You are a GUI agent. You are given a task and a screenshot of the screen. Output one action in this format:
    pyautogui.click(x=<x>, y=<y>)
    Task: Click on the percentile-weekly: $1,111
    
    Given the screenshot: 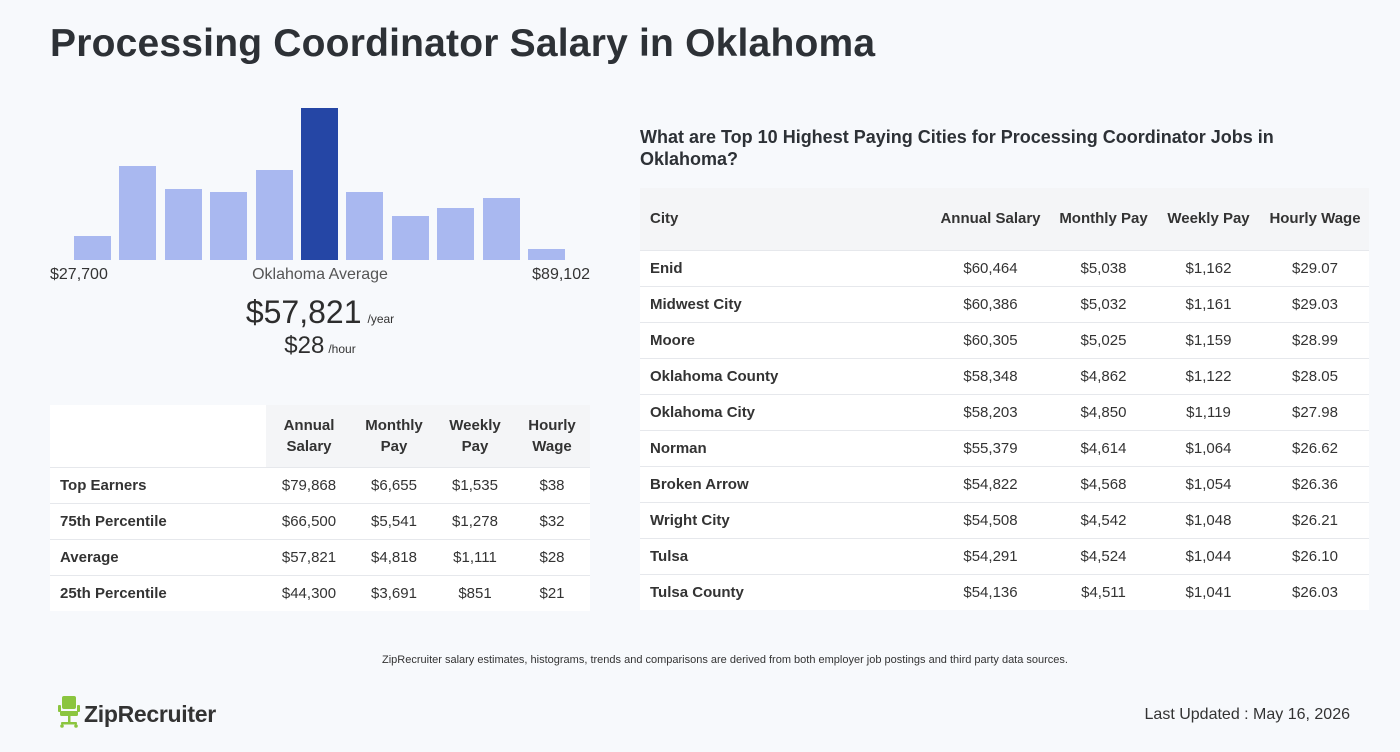 What is the action you would take?
    pyautogui.click(x=475, y=556)
    